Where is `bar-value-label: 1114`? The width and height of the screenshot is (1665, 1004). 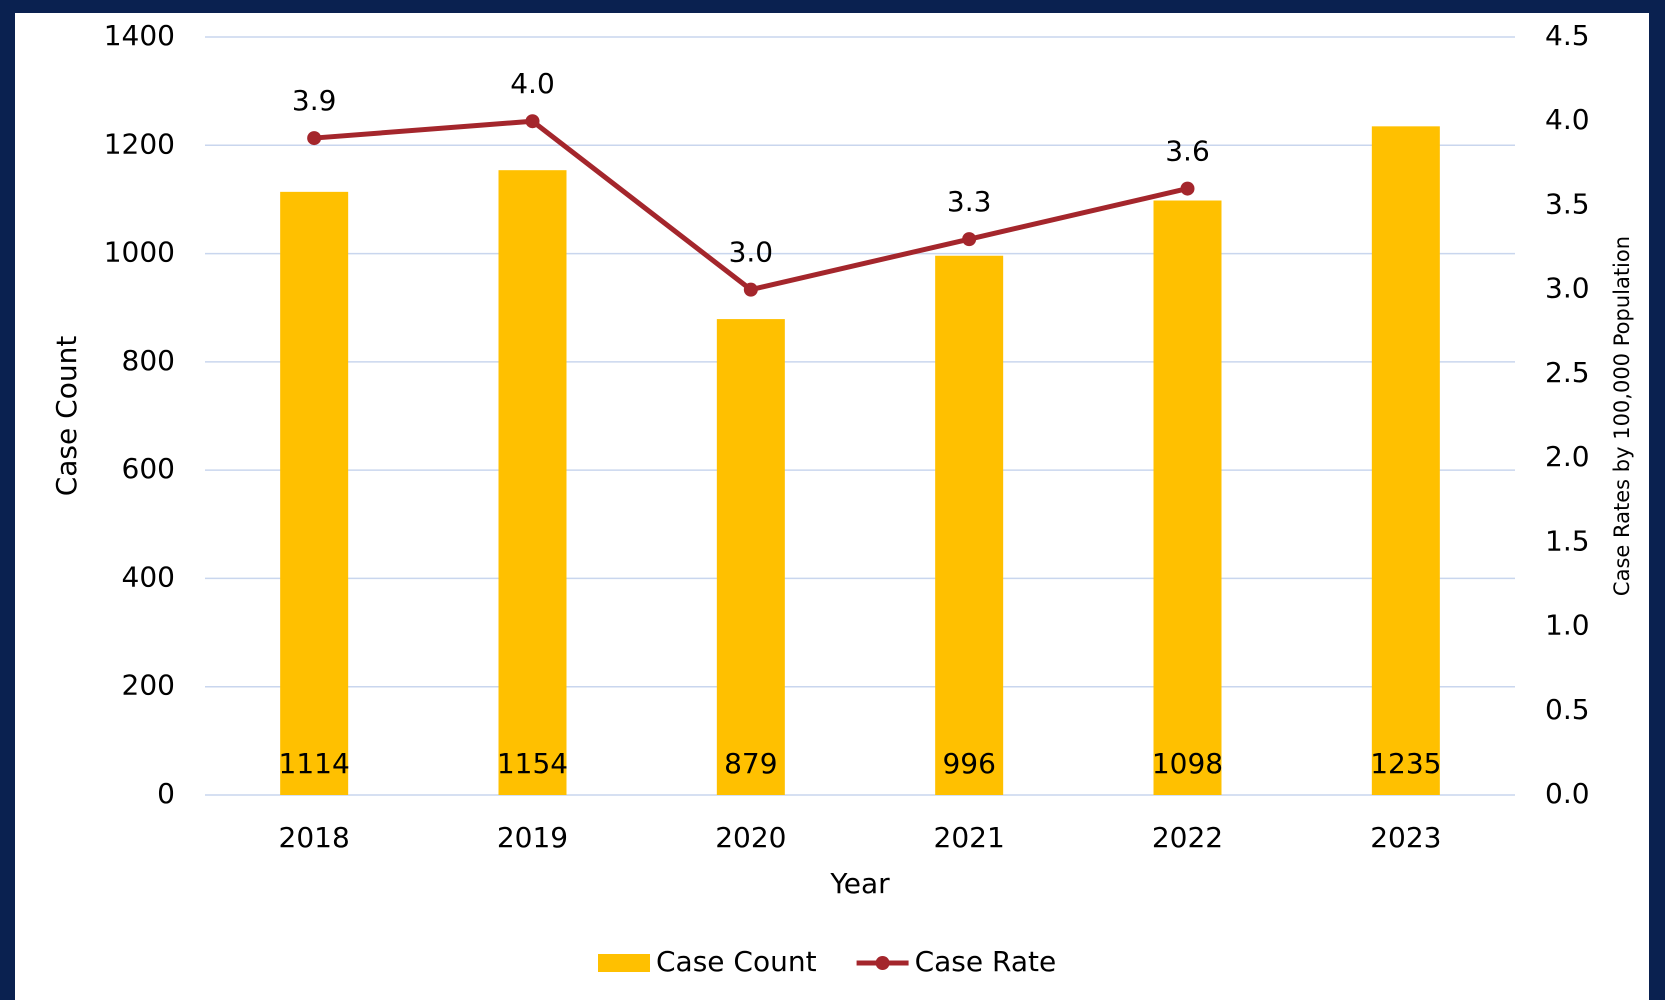
bar-value-label: 1114 is located at coordinates (314, 763).